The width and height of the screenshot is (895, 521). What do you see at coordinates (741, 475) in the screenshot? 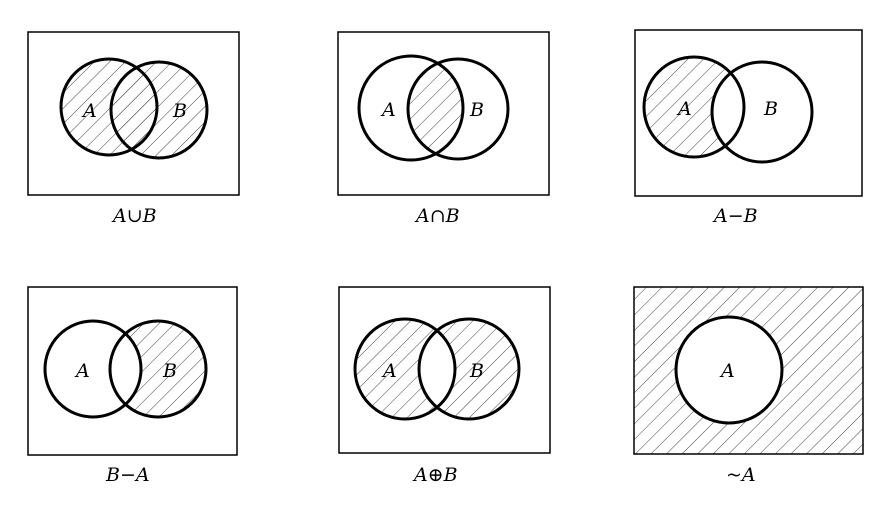
I see `complement-caption: ~A` at bounding box center [741, 475].